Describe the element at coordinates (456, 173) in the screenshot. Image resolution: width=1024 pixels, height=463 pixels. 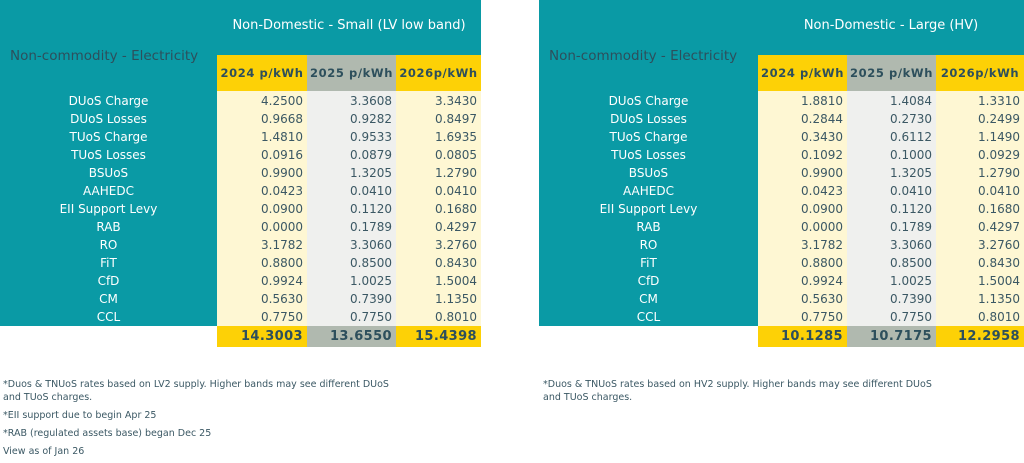
I see `cell-2026: 1.2790` at that location.